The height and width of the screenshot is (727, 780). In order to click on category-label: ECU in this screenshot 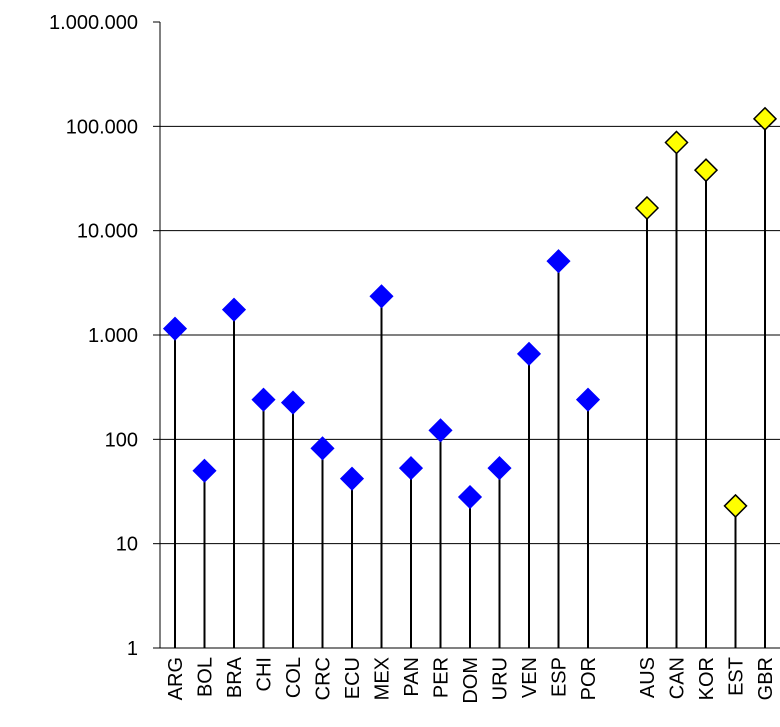, I will do `click(353, 678)`.